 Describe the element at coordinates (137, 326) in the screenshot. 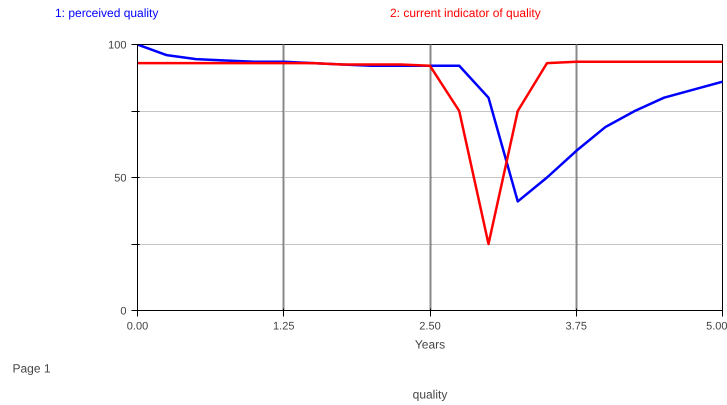

I see `x-tick-label: 0.00` at that location.